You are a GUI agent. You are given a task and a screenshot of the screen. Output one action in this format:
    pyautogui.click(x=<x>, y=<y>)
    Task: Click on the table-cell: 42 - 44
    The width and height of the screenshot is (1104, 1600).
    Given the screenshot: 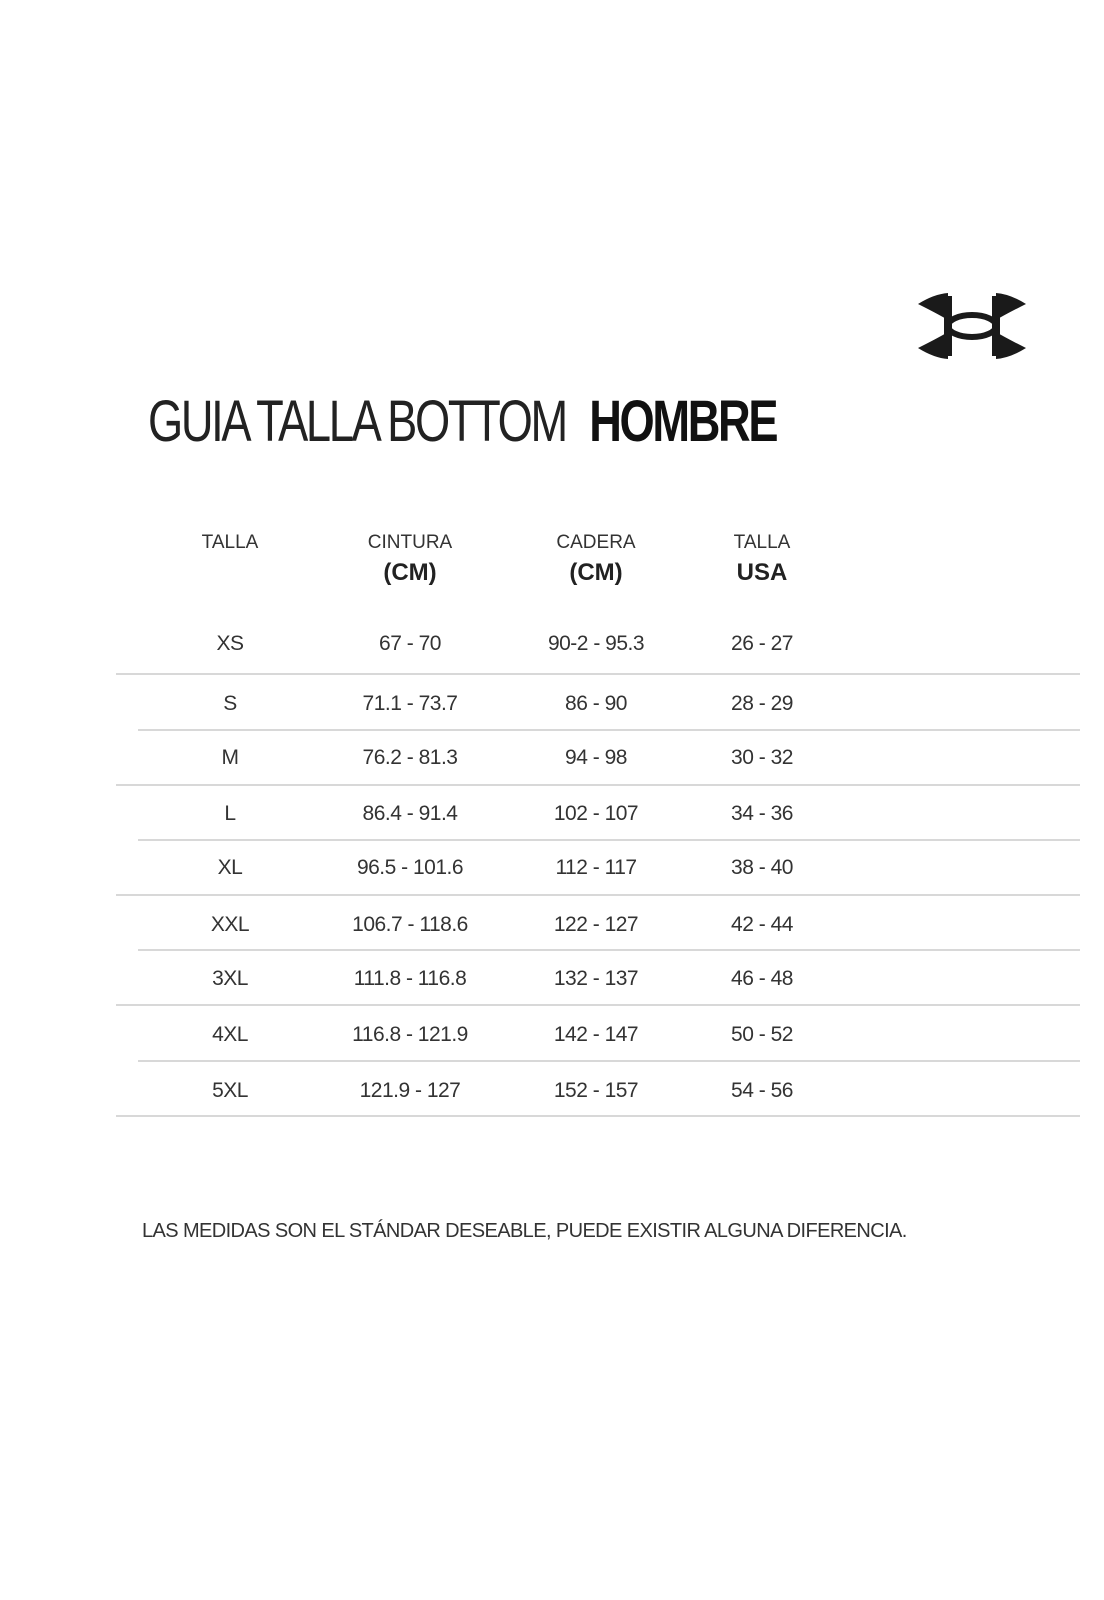 What is the action you would take?
    pyautogui.click(x=762, y=924)
    